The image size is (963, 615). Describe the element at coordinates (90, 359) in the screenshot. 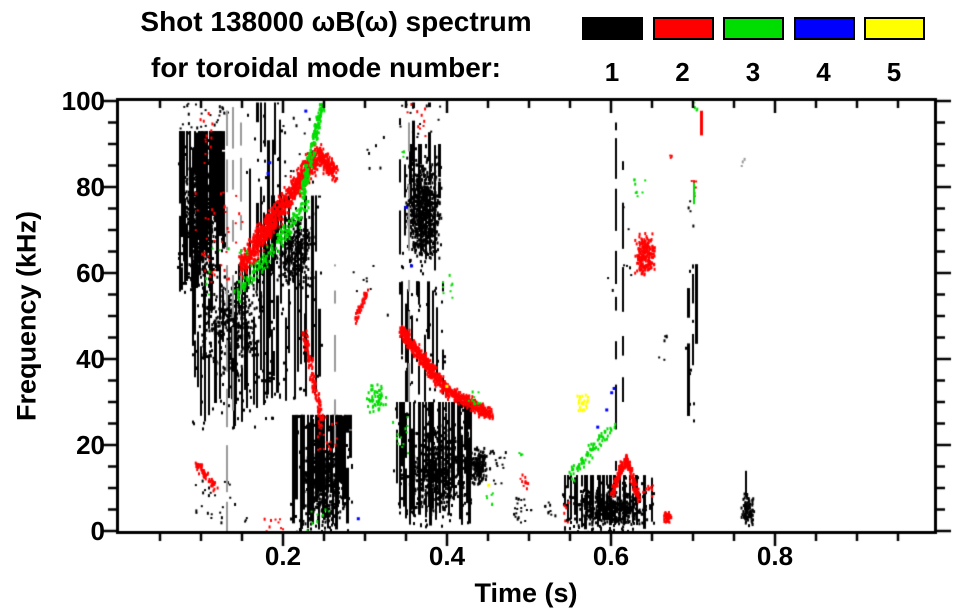

I see `y-tick-label-40: 40` at that location.